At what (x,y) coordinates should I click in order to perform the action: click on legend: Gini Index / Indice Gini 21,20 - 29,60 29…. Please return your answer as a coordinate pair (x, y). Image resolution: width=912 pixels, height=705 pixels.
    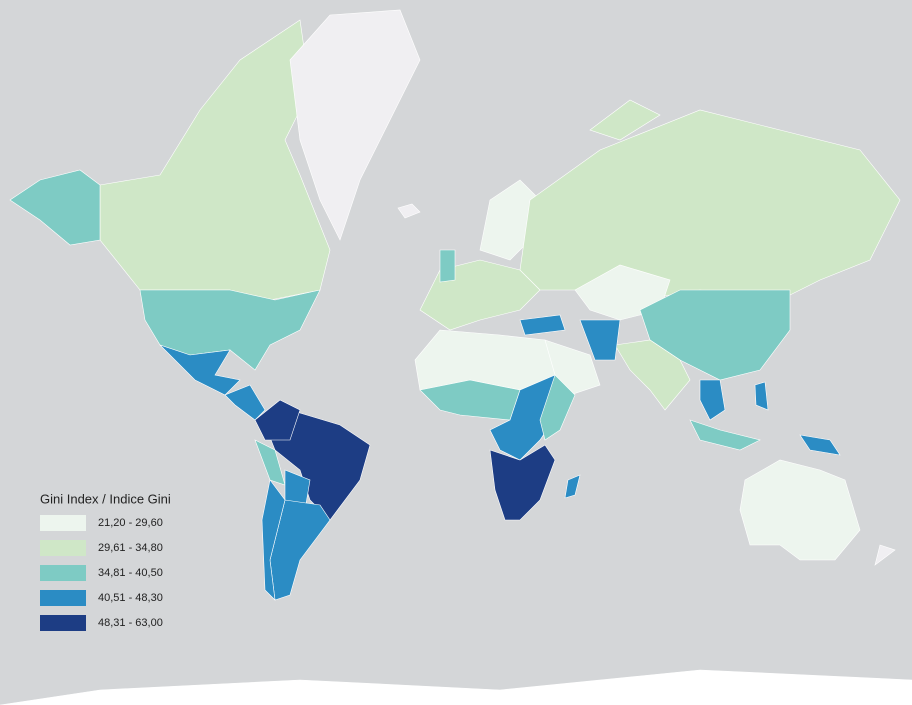
    Looking at the image, I should click on (105, 561).